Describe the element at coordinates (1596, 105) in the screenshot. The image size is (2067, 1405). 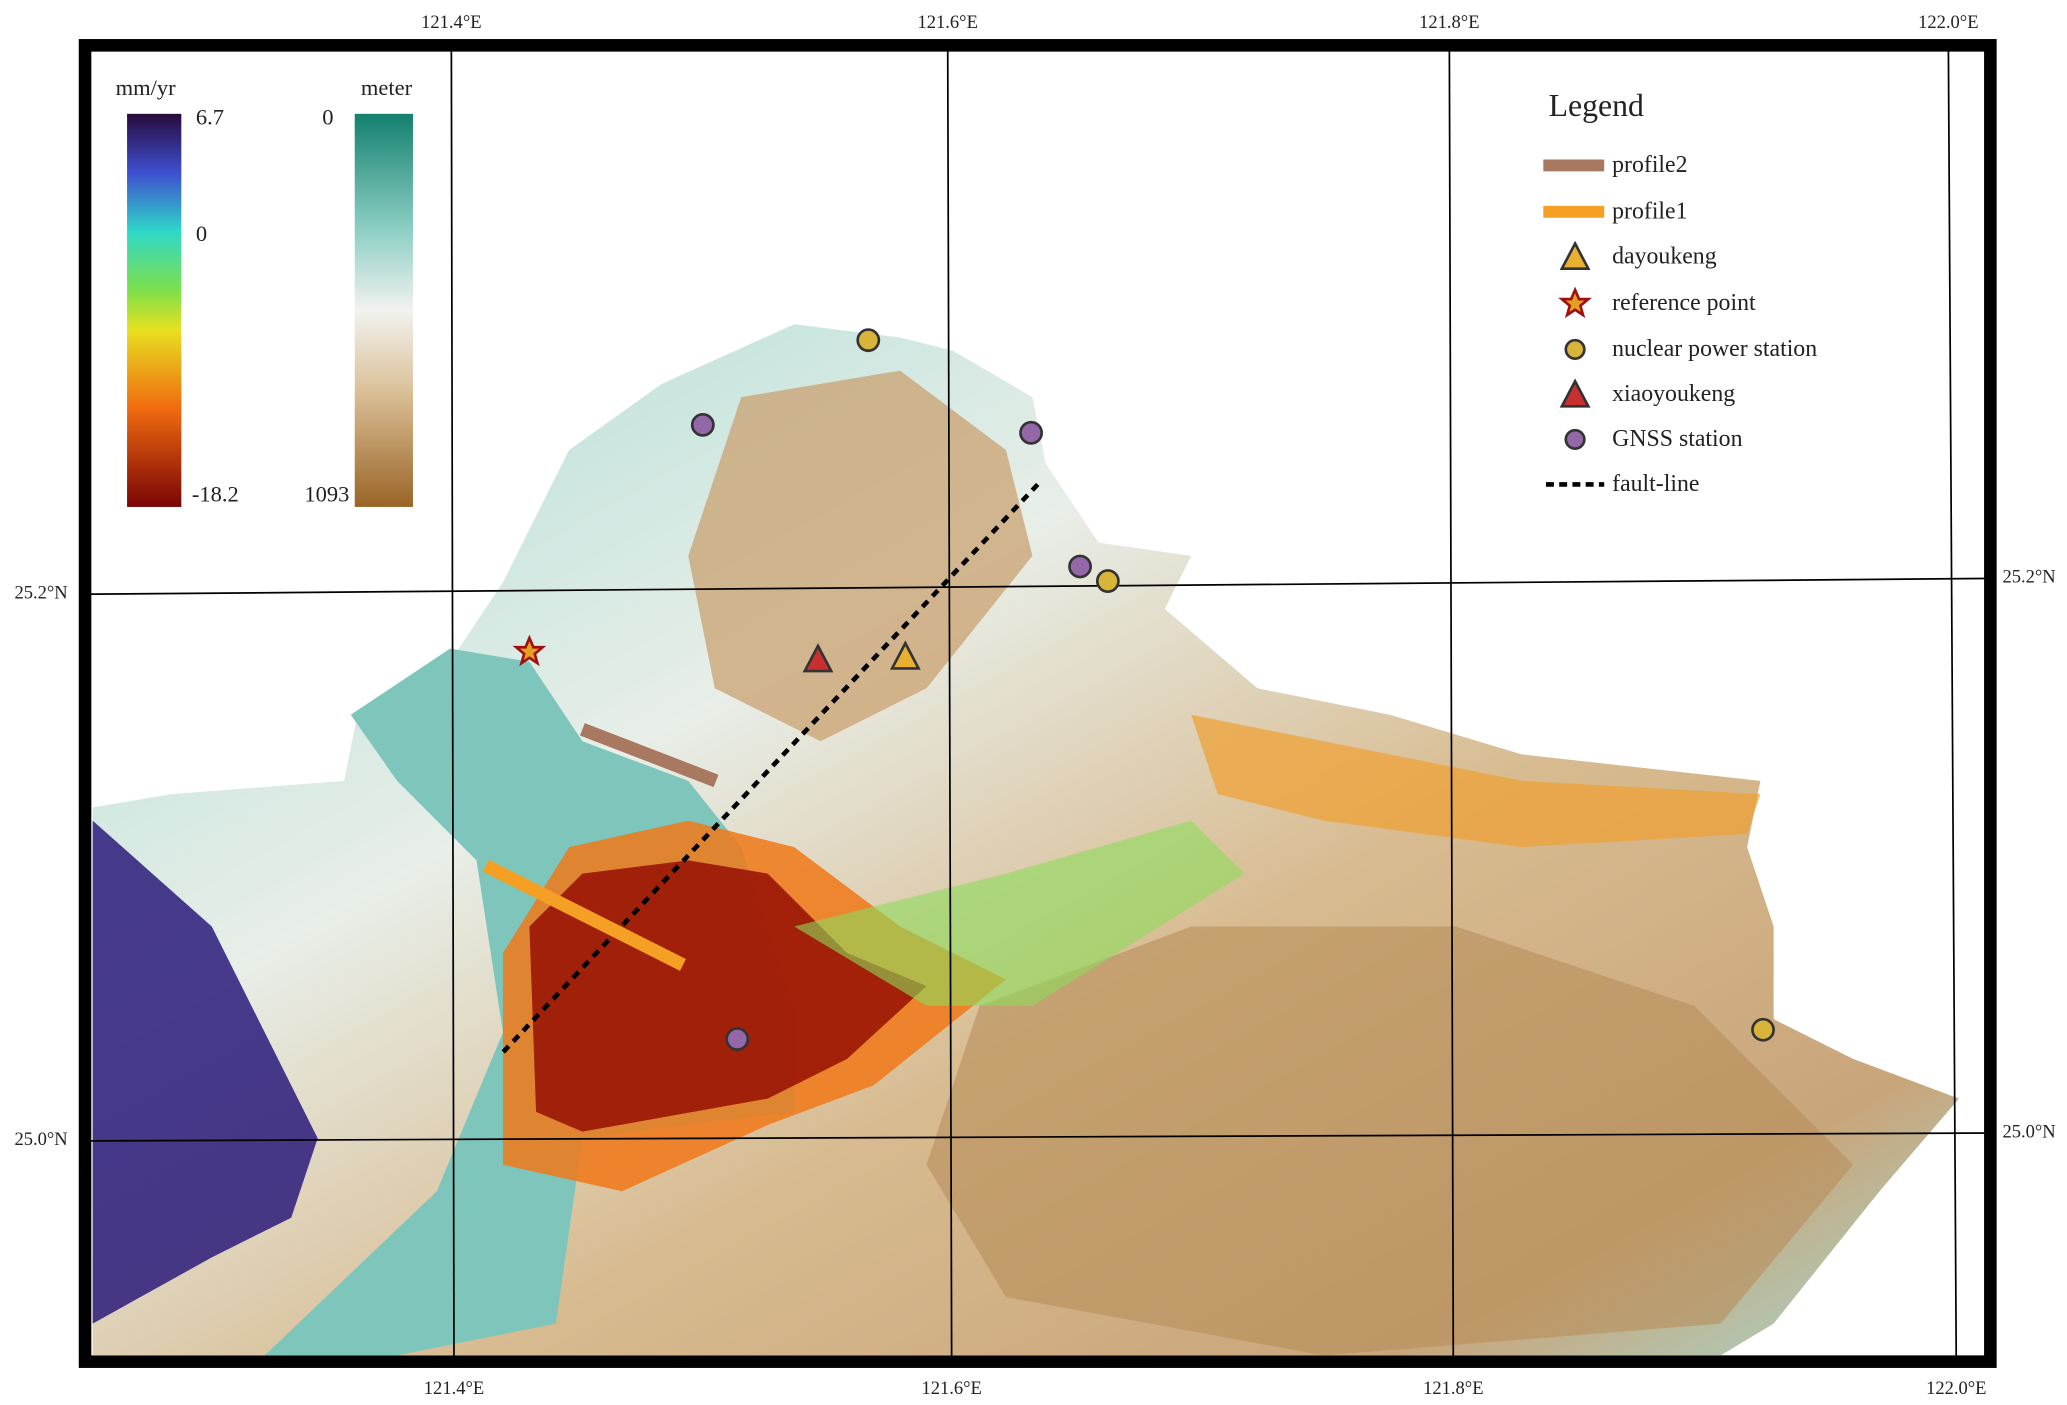
I see `legend-title: Legend` at that location.